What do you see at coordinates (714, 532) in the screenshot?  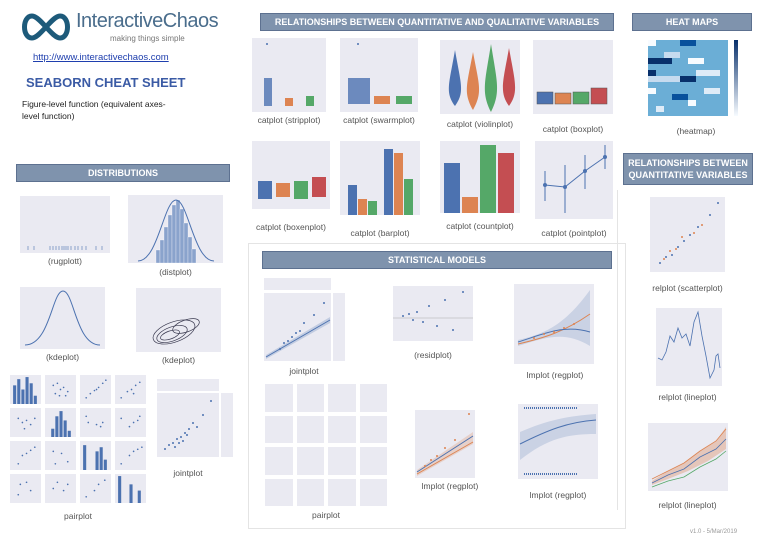 I see `version-label: v1.0 - 5/Mar/2019` at bounding box center [714, 532].